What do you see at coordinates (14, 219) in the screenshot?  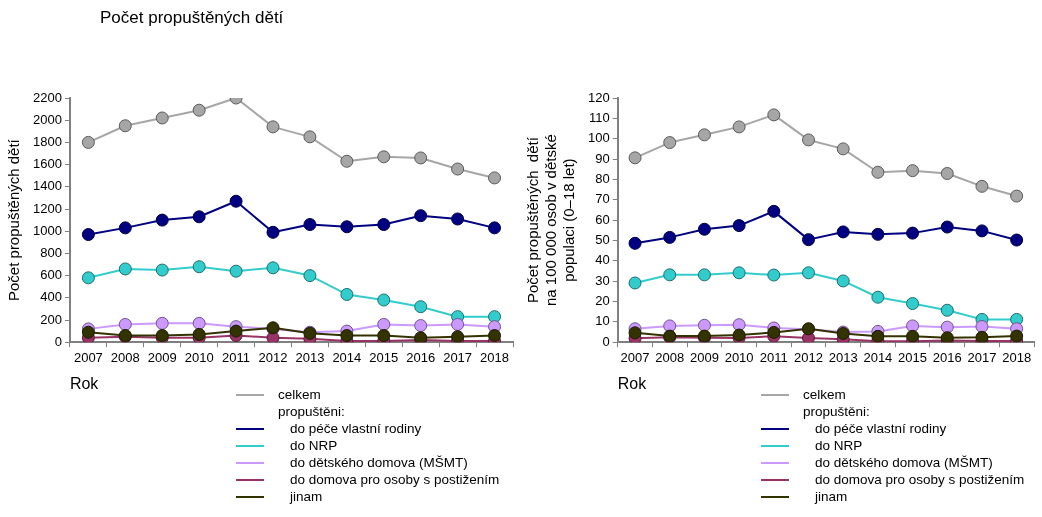 I see `y-axis-title: Počet propuštěných dětí` at bounding box center [14, 219].